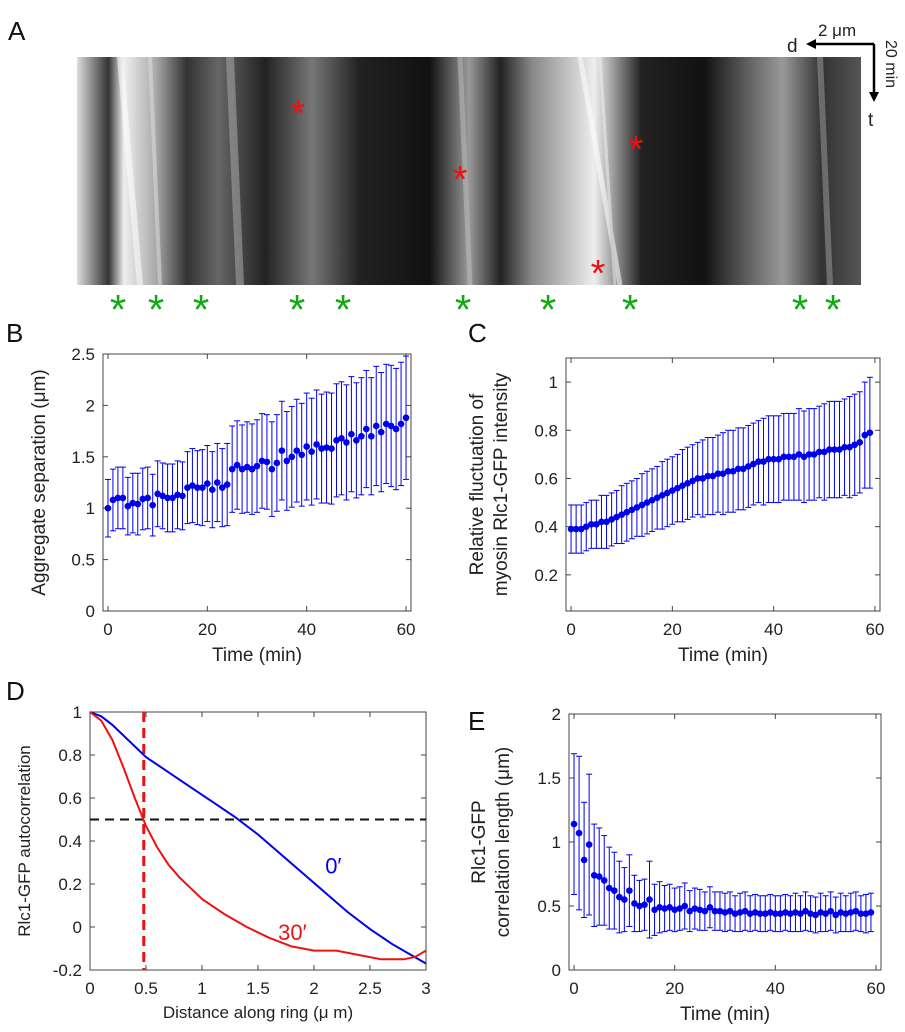 The height and width of the screenshot is (1032, 905). I want to click on panel-letter: E, so click(476, 721).